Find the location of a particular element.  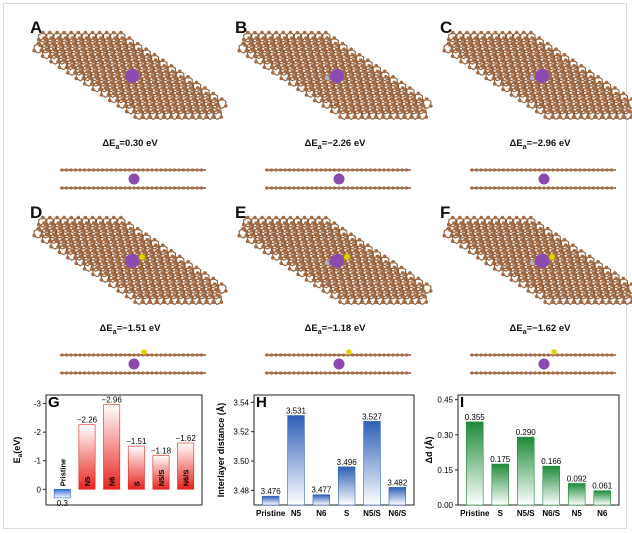

panel-letter-c: C is located at coordinates (446, 27).